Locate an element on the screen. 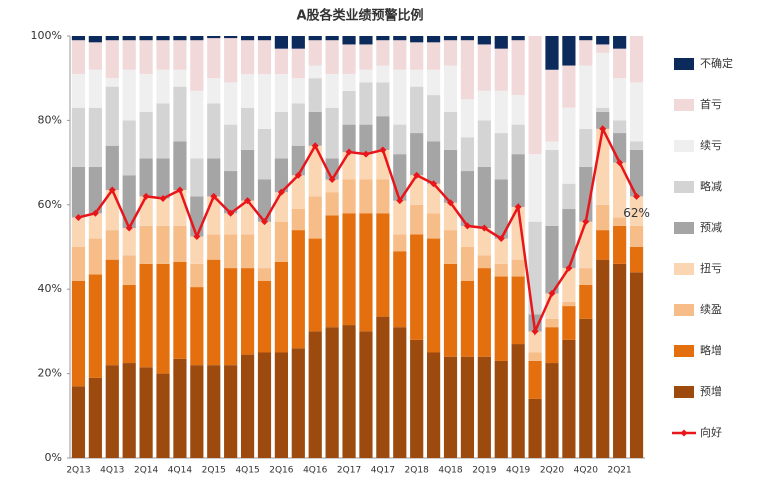  x-tick-label: 2Q19 is located at coordinates (484, 471).